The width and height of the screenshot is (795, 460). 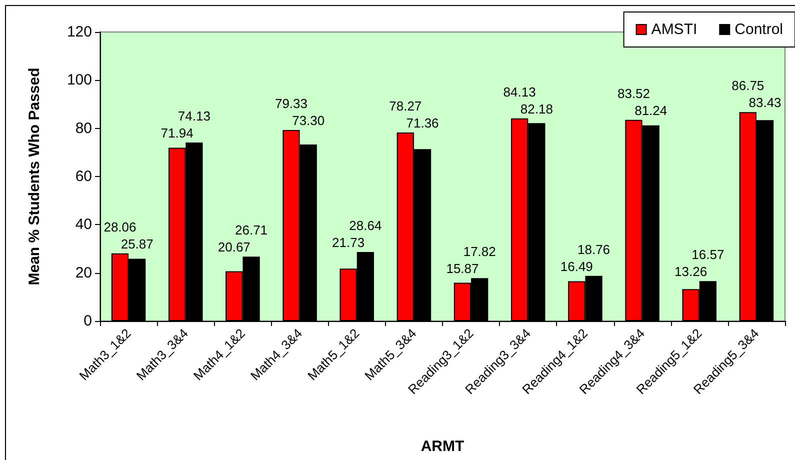 What do you see at coordinates (308, 120) in the screenshot?
I see `data-label: 73.30` at bounding box center [308, 120].